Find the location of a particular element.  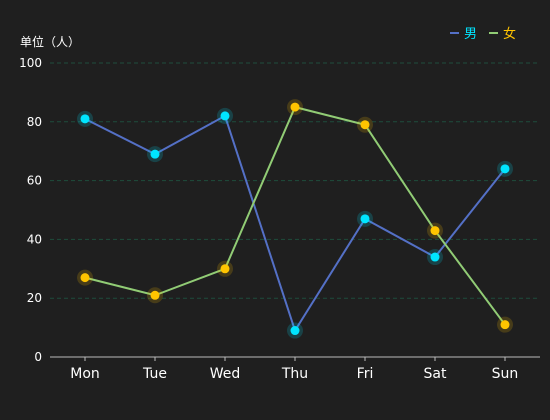

x-tick-label: Sun is located at coordinates (505, 374).